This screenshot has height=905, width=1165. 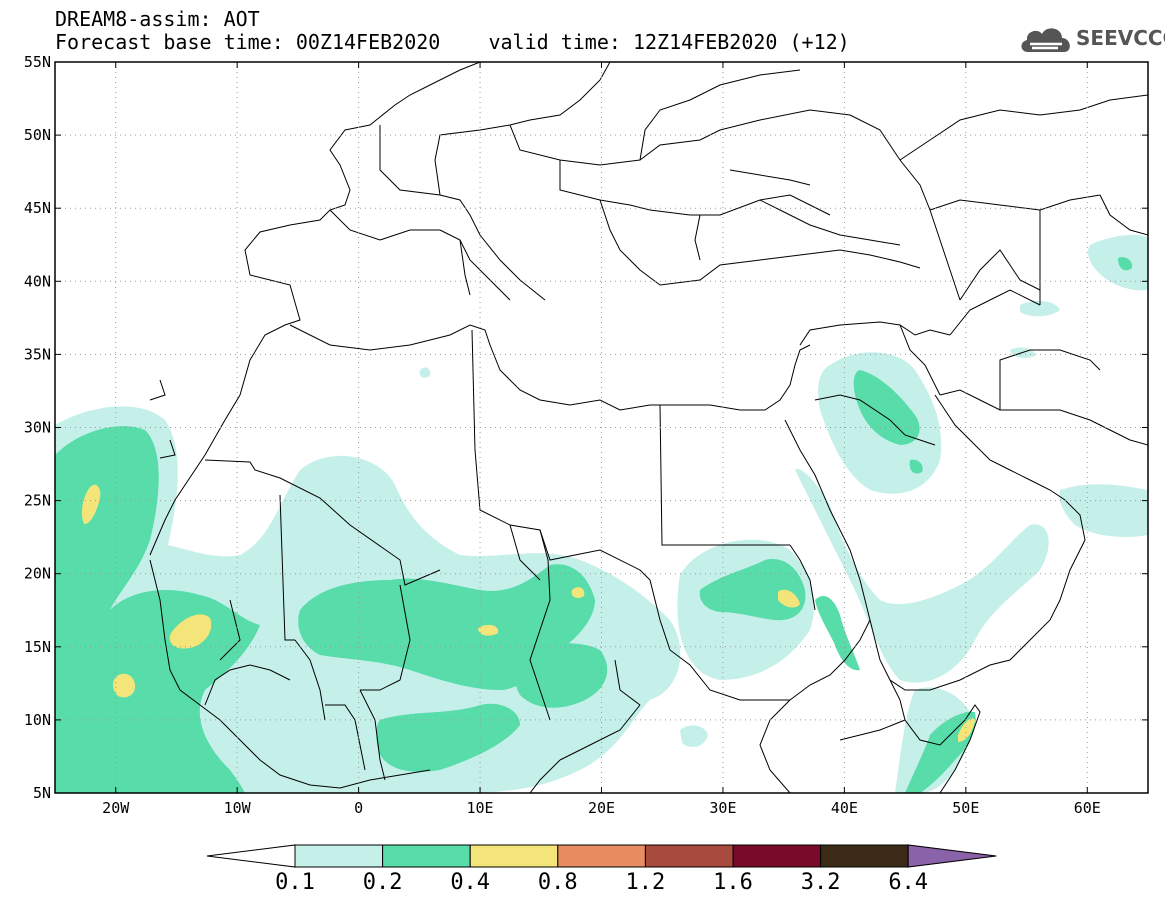 I want to click on colorbar-label: 3.2, so click(x=821, y=882).